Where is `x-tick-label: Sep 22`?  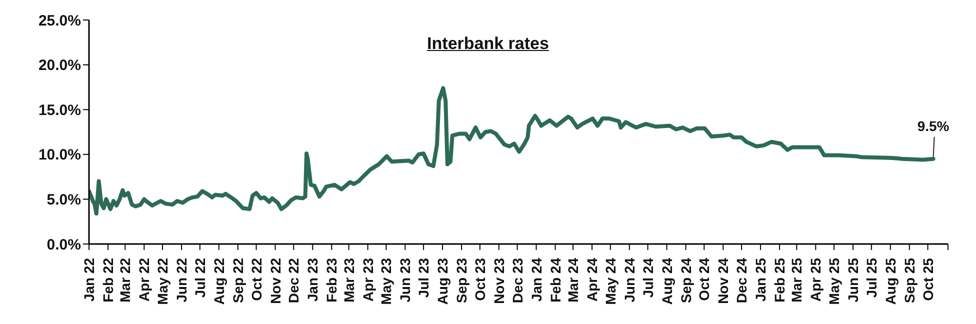
x-tick-label: Sep 22 is located at coordinates (238, 281).